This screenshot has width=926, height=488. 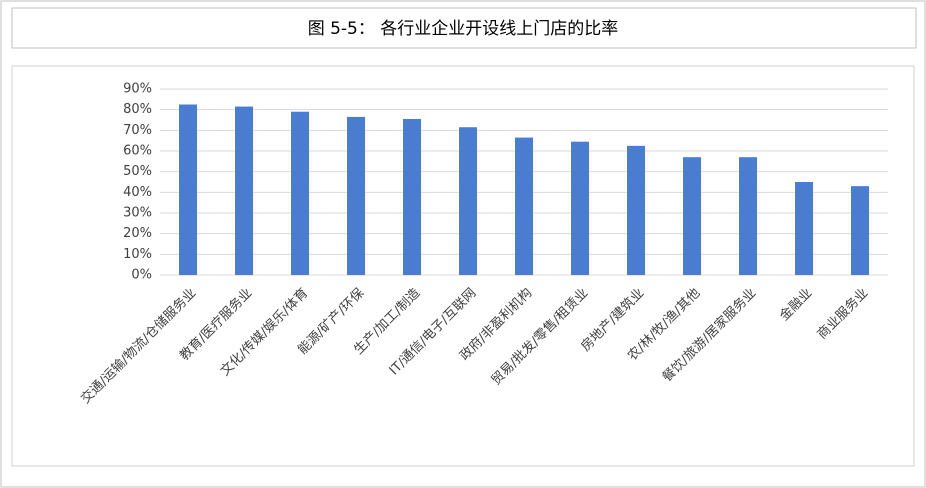 What do you see at coordinates (137, 192) in the screenshot?
I see `y-tick-label: 40%` at bounding box center [137, 192].